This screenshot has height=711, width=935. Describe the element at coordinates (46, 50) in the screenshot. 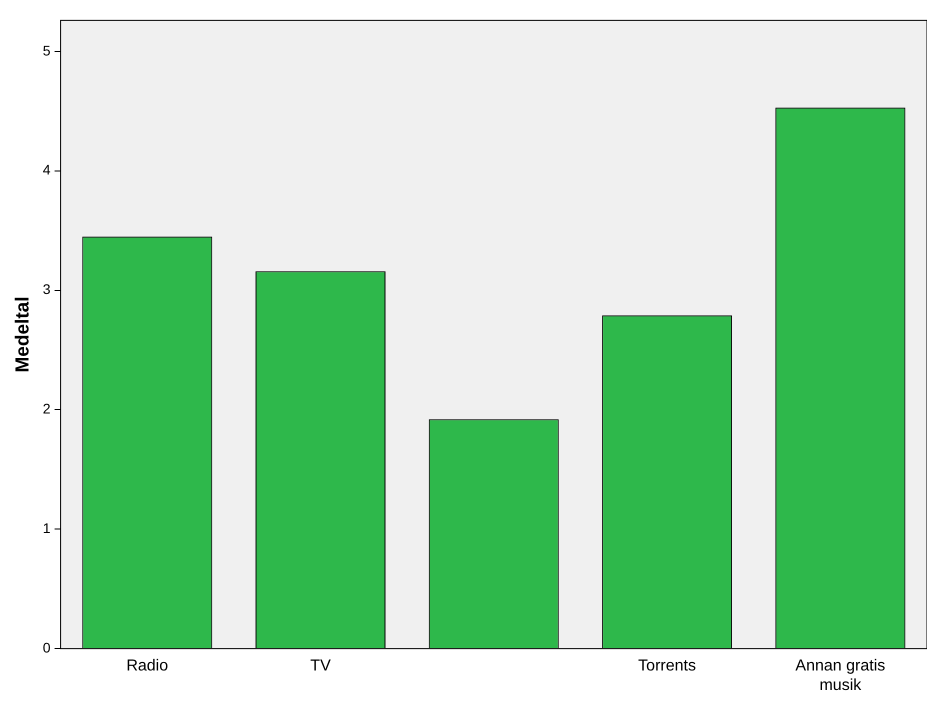

I see `y-tick-label: 5` at that location.